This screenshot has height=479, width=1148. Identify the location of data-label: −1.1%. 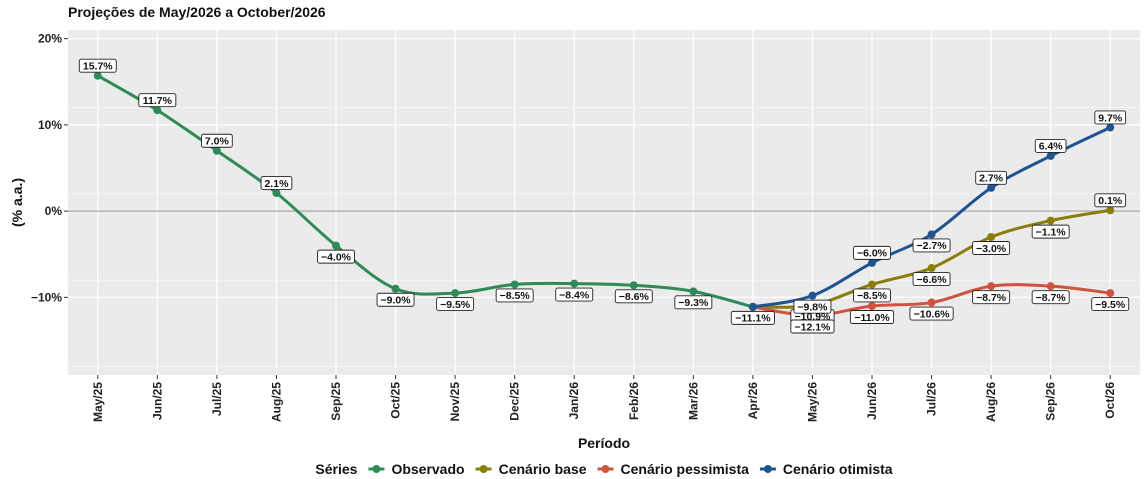
(1050, 231).